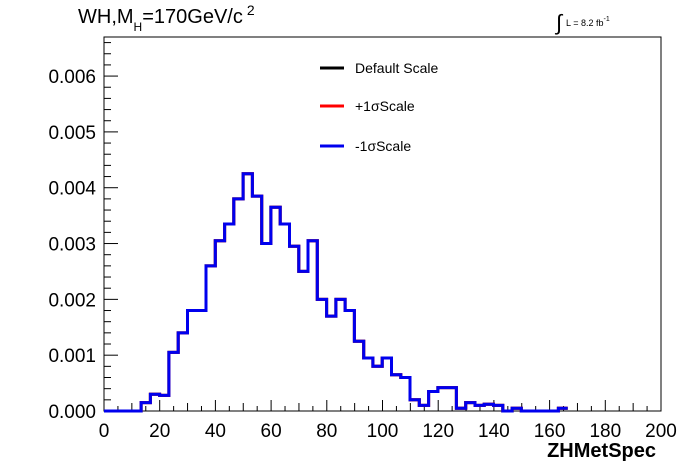  Describe the element at coordinates (72, 300) in the screenshot. I see `y-tick-label: 0.002` at that location.